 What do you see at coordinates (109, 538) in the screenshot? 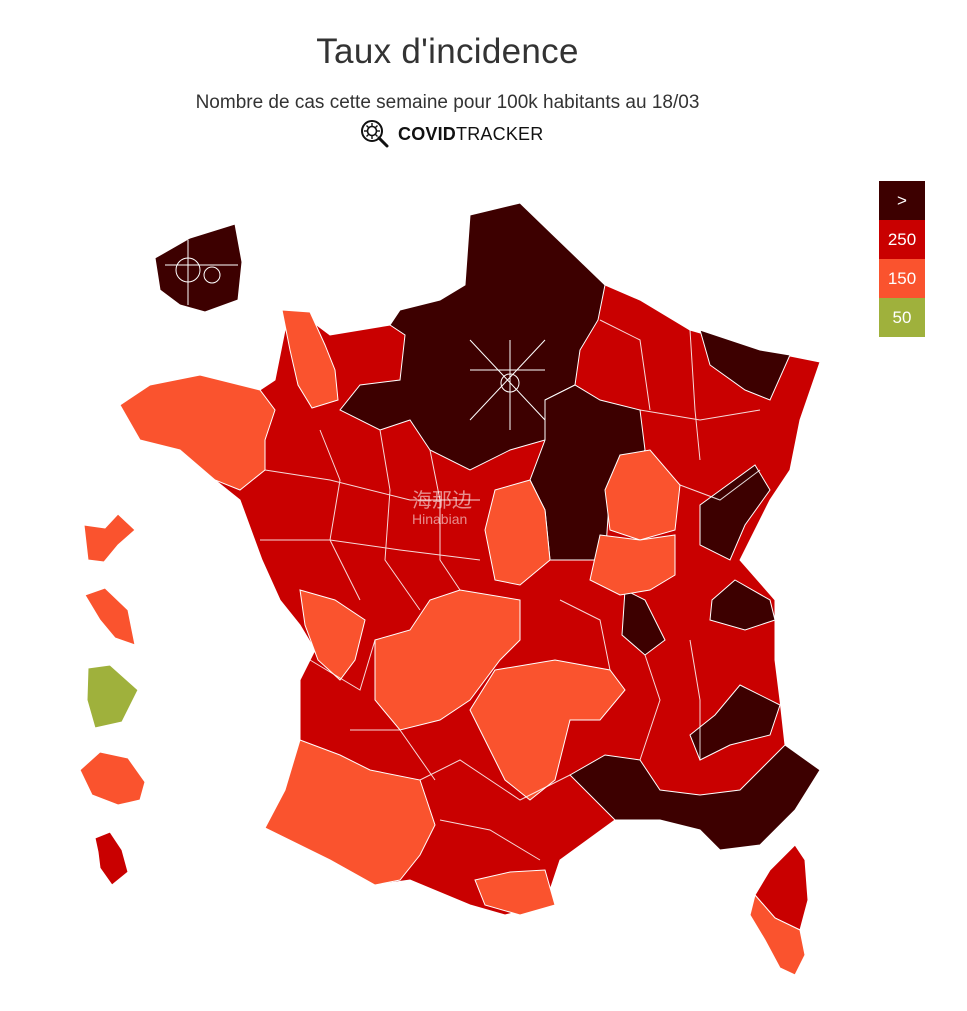
I see `guadeloupe` at bounding box center [109, 538].